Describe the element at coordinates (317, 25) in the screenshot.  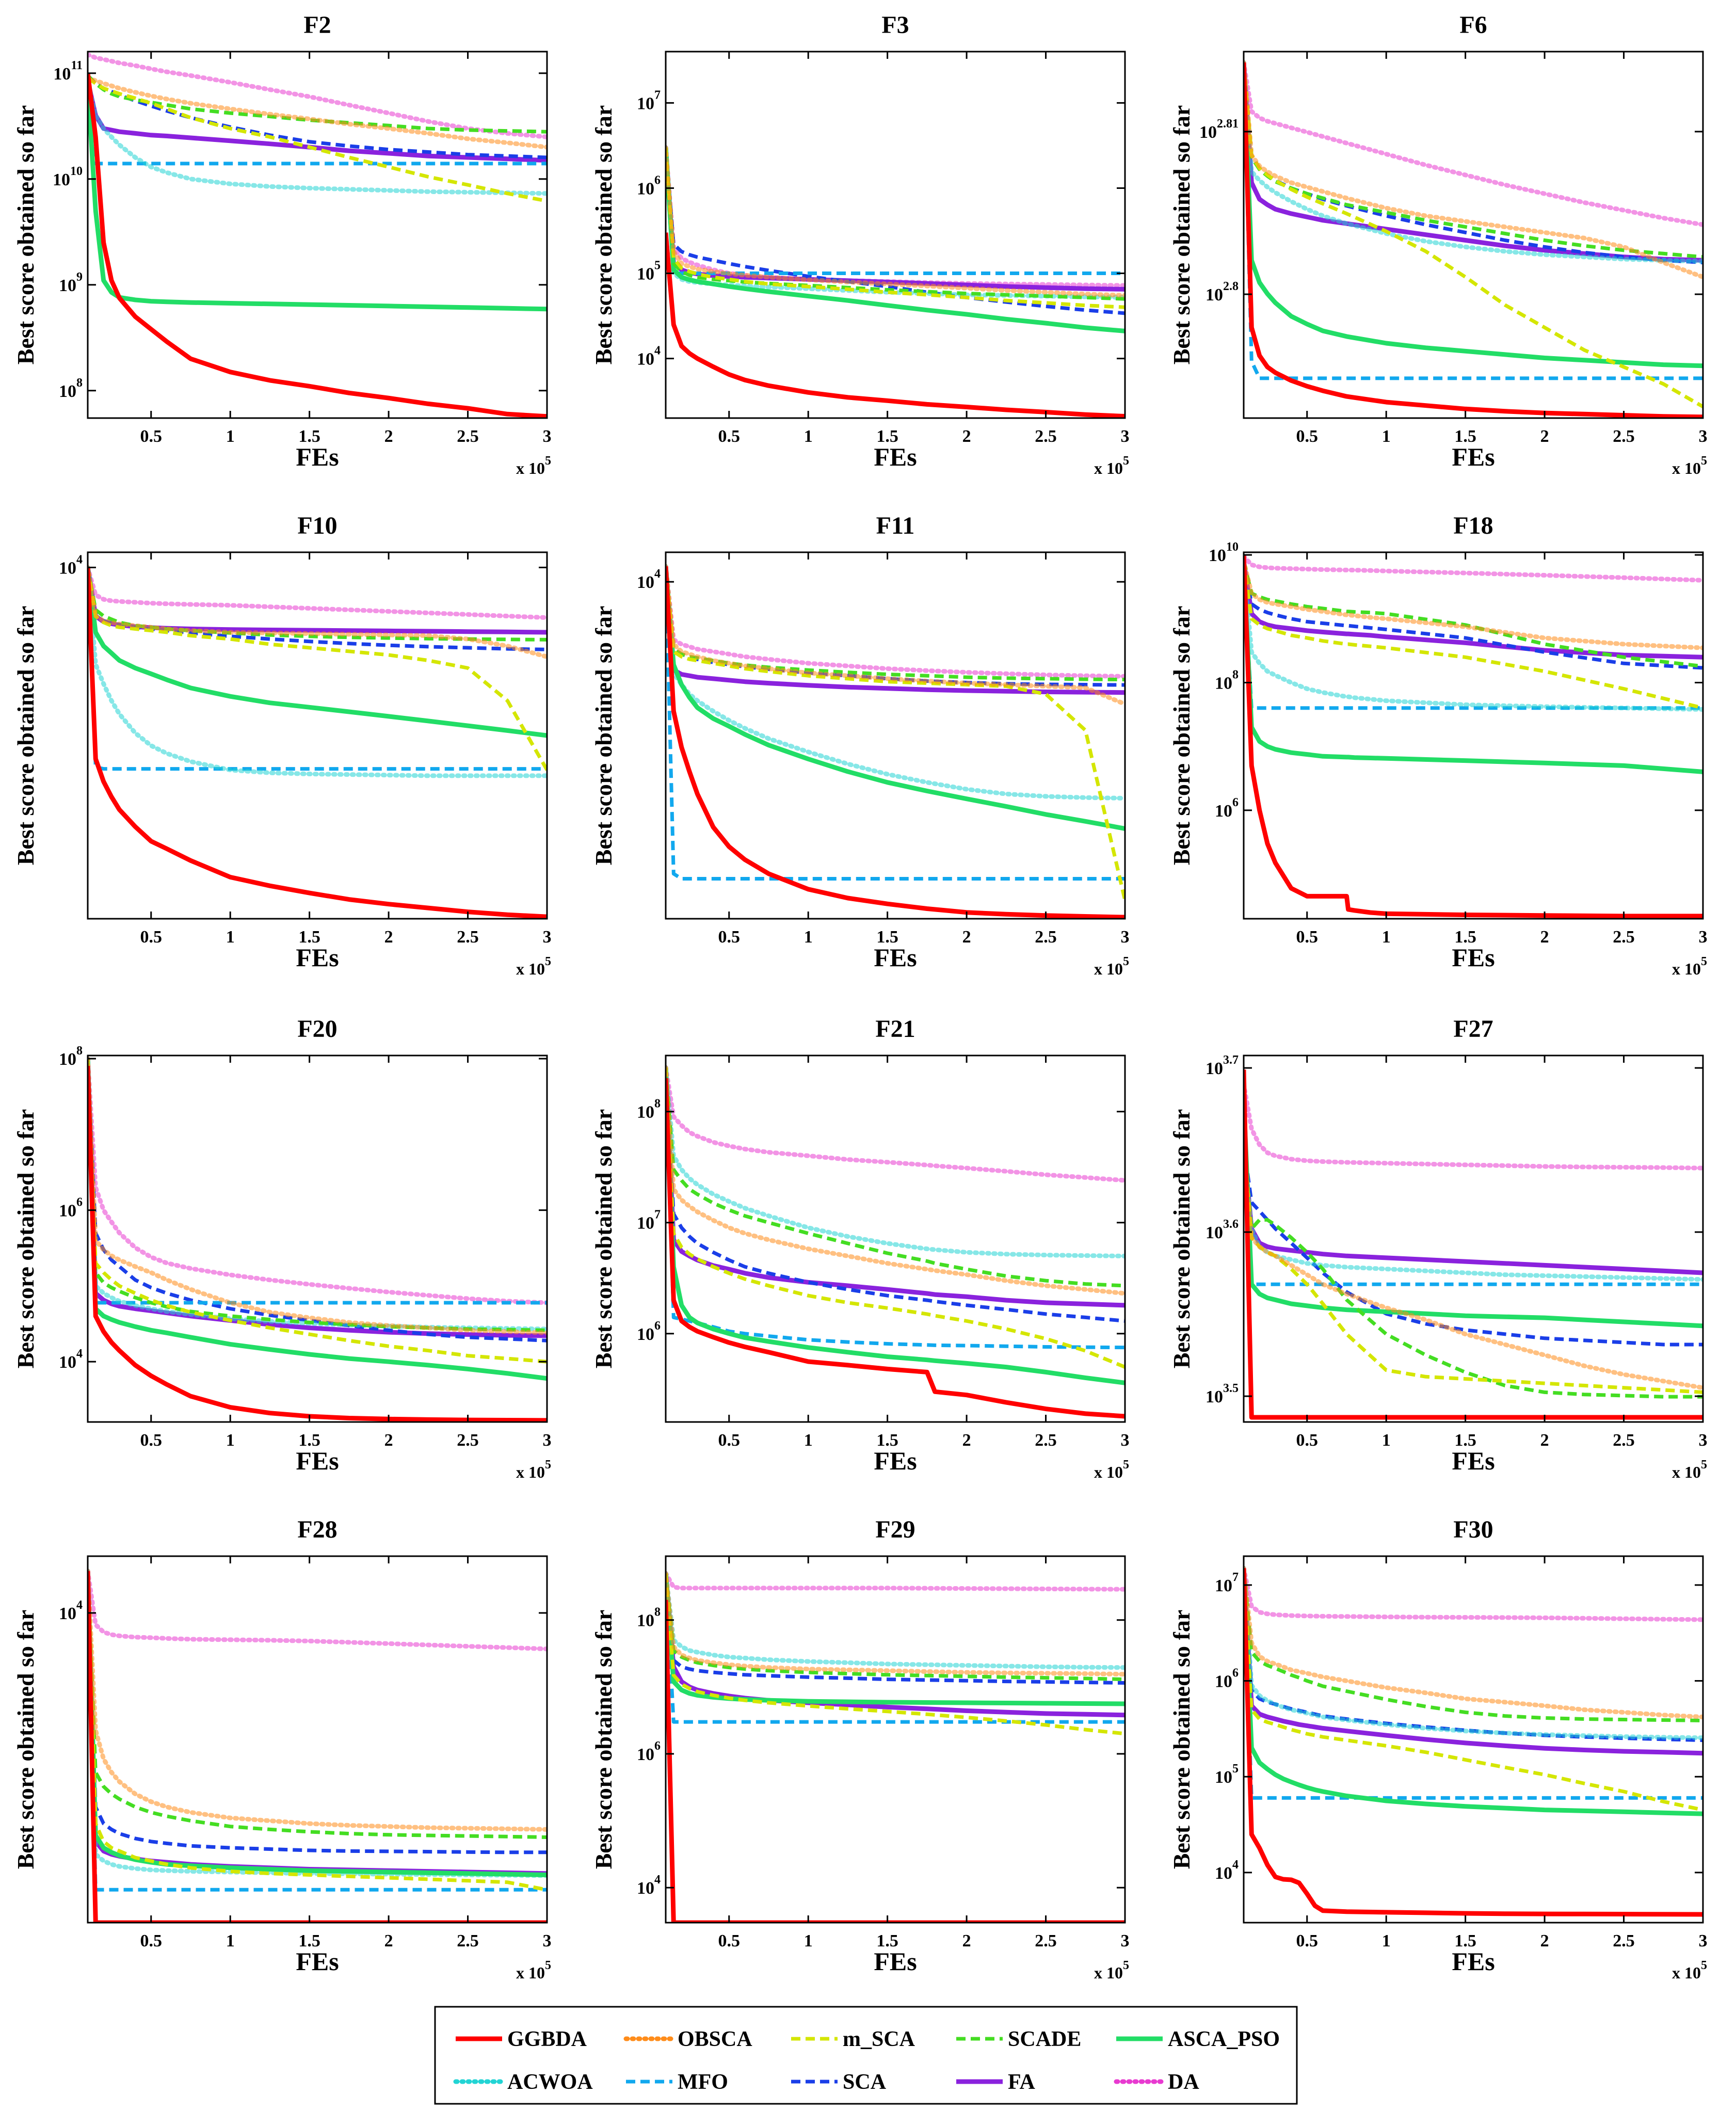
I see `panel-title: F2` at that location.